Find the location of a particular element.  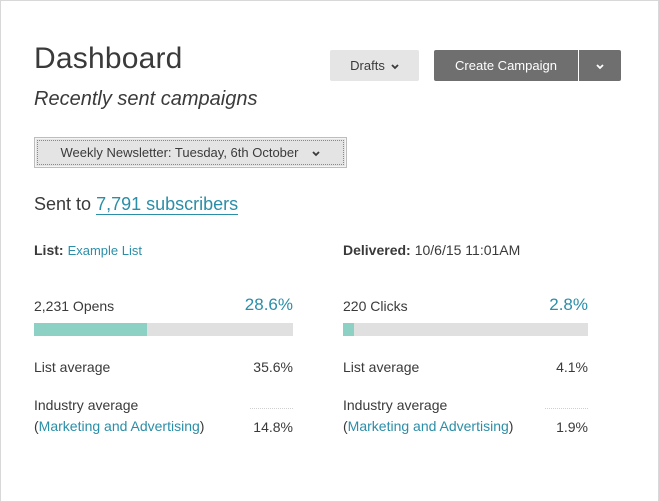

clicks-industry-average-text: Industry average is located at coordinates (395, 405).